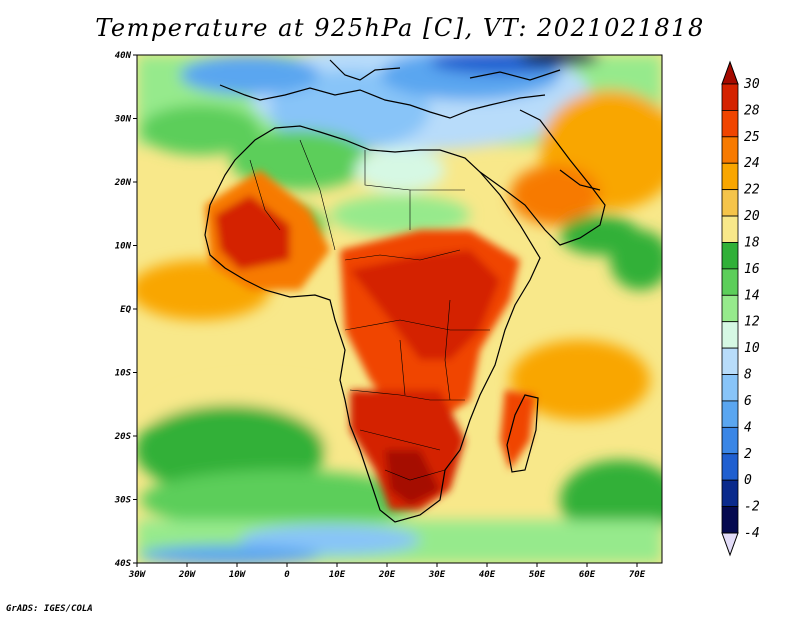 Image resolution: width=800 pixels, height=618 pixels. I want to click on lon-label: 20W, so click(187, 575).